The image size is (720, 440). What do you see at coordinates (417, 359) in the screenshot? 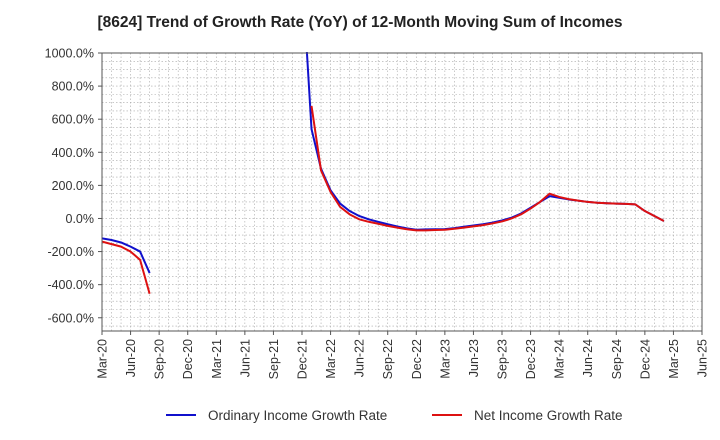
I see `x-tick-label: Dec-22` at bounding box center [417, 359].